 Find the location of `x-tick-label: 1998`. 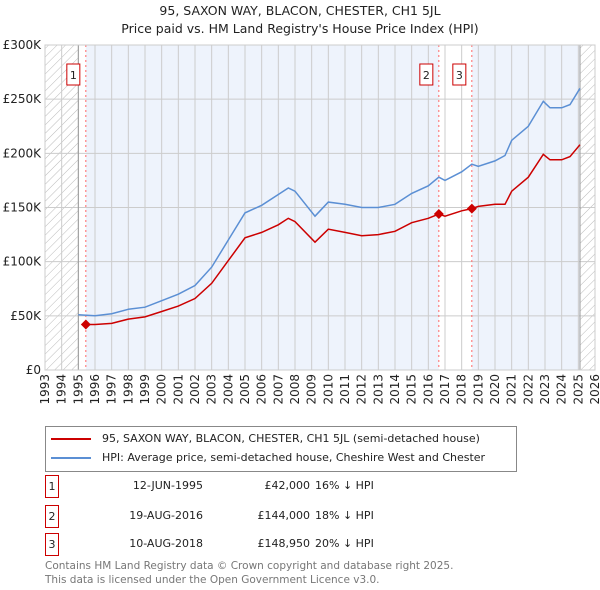

x-tick-label: 1998 is located at coordinates (128, 389).